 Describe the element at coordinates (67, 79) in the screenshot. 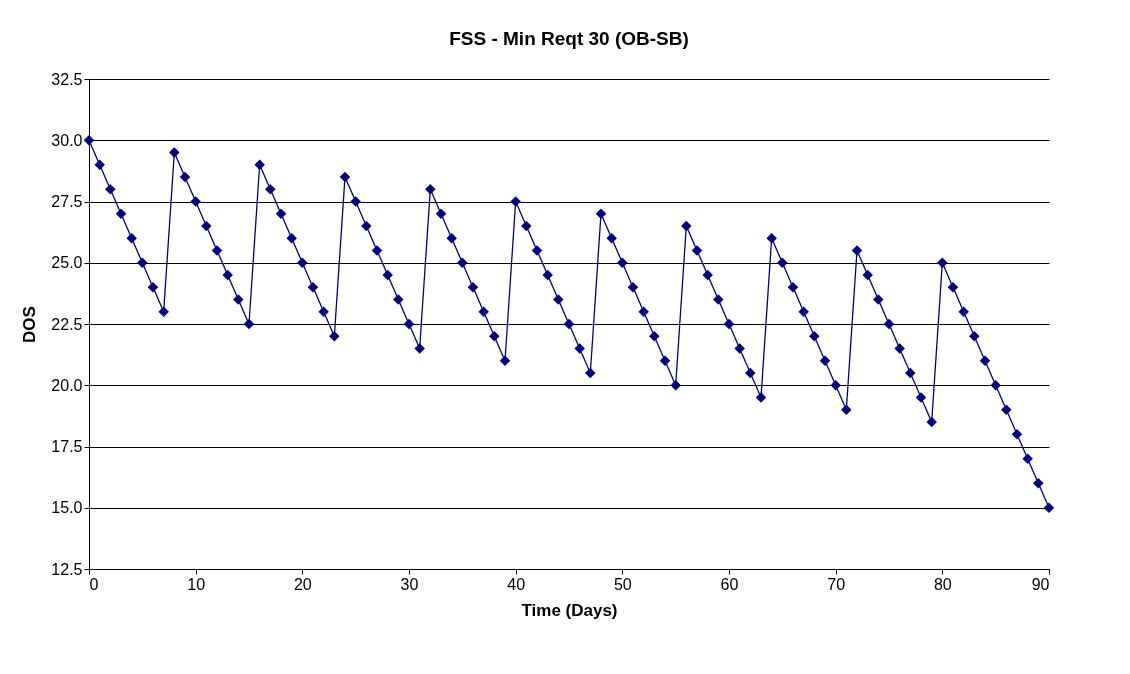

I see `y-tick-label: 32.5` at that location.